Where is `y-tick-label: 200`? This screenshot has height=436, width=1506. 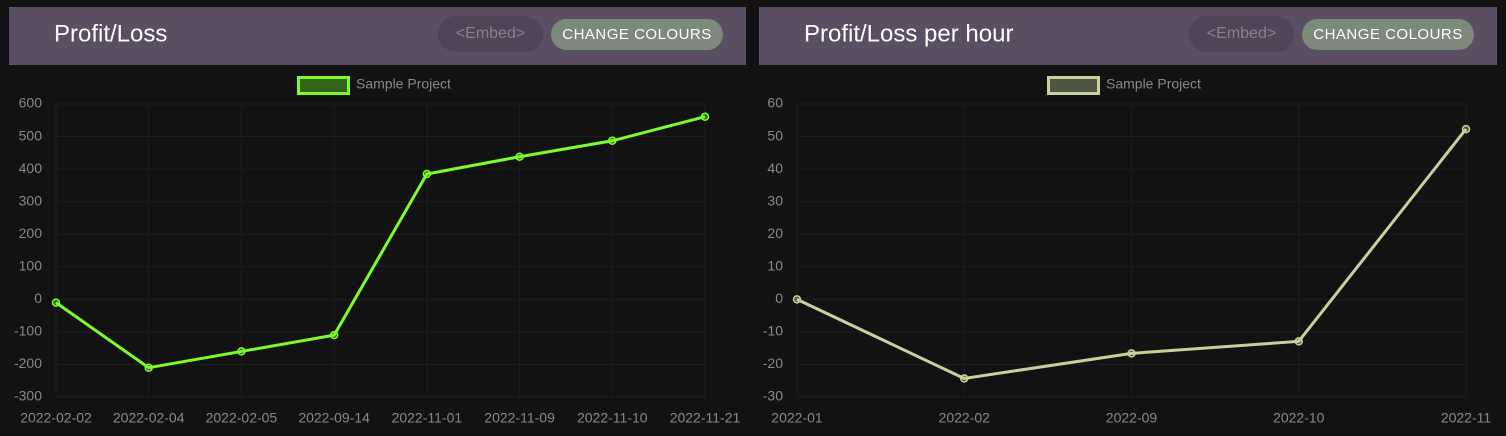 y-tick-label: 200 is located at coordinates (31, 233).